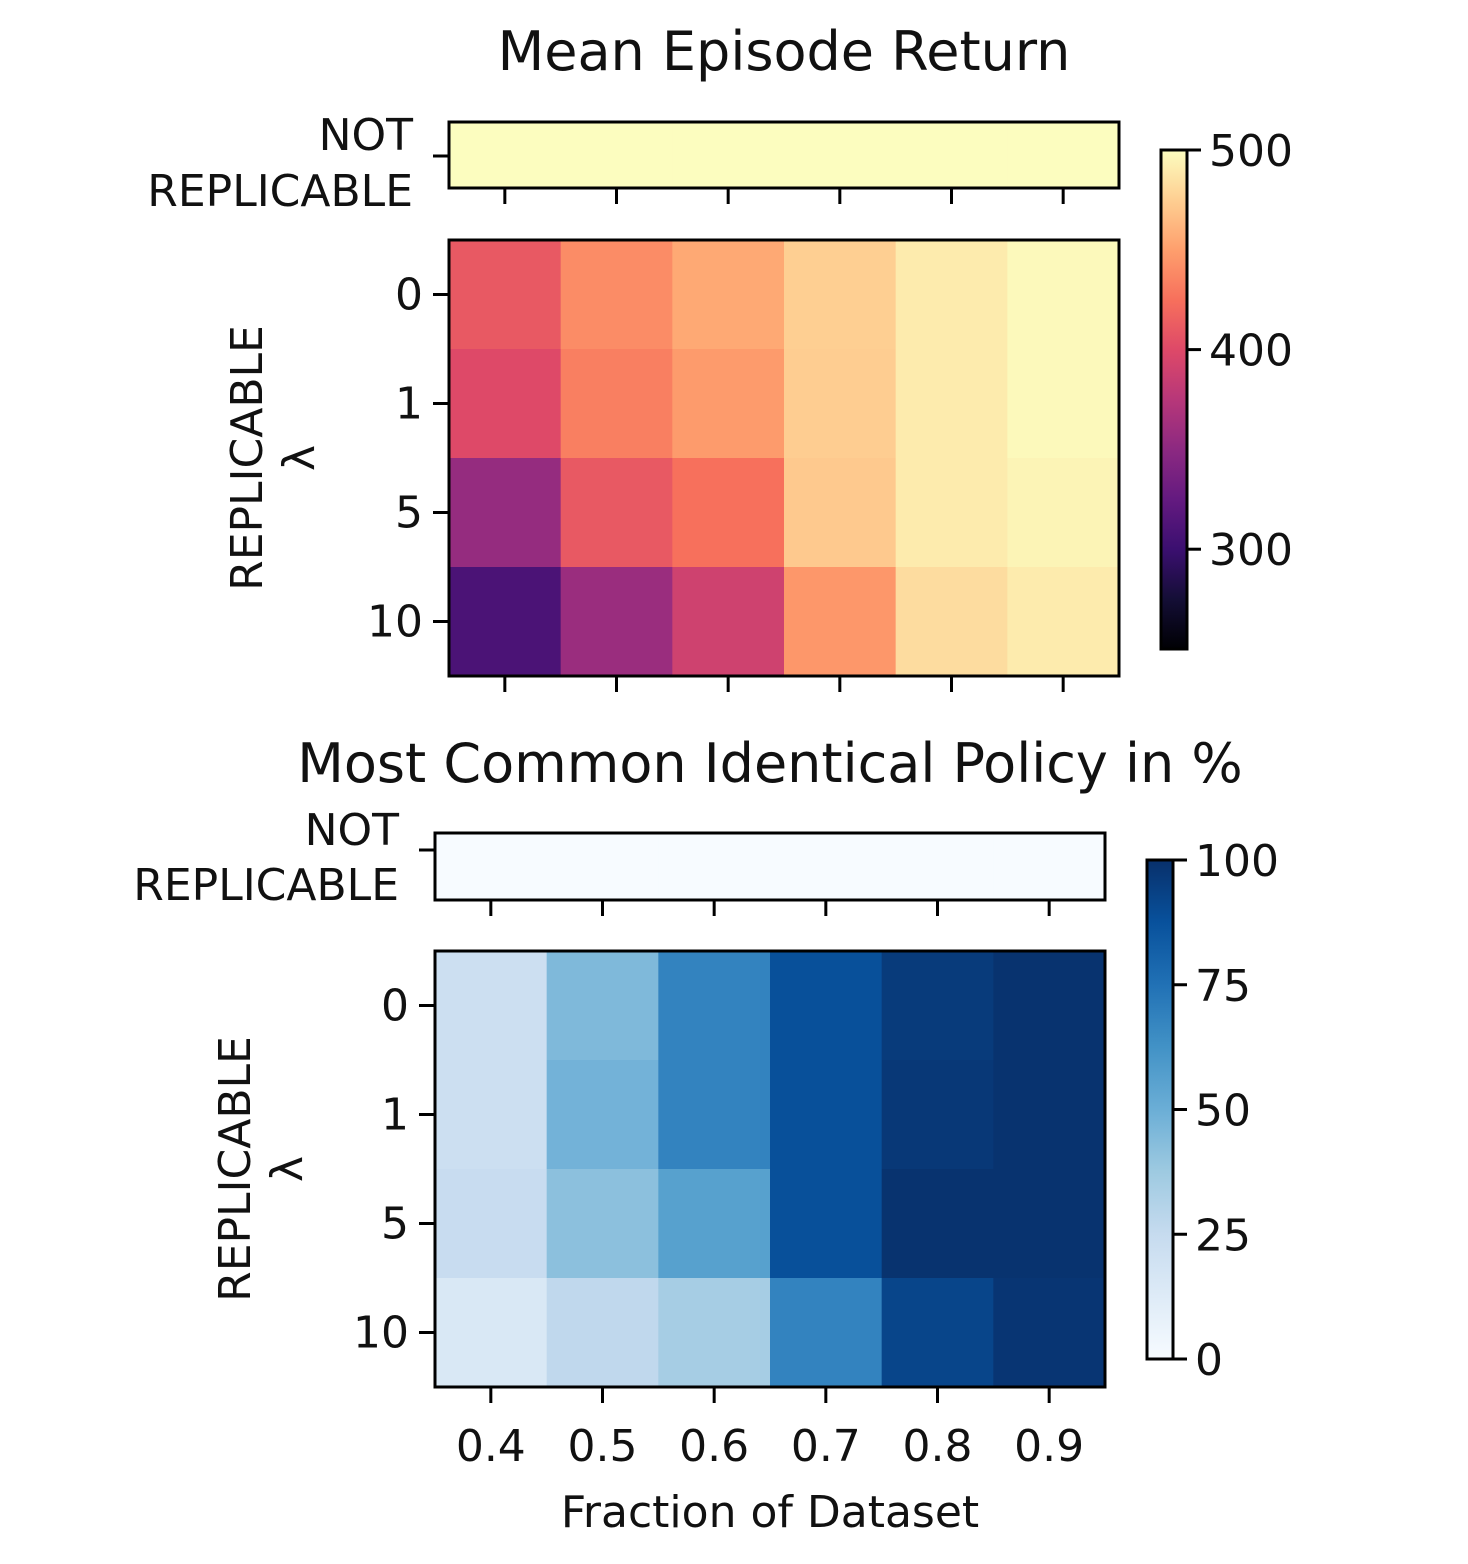  Describe the element at coordinates (714, 1446) in the screenshot. I see `xtick-label: 0.6` at that location.